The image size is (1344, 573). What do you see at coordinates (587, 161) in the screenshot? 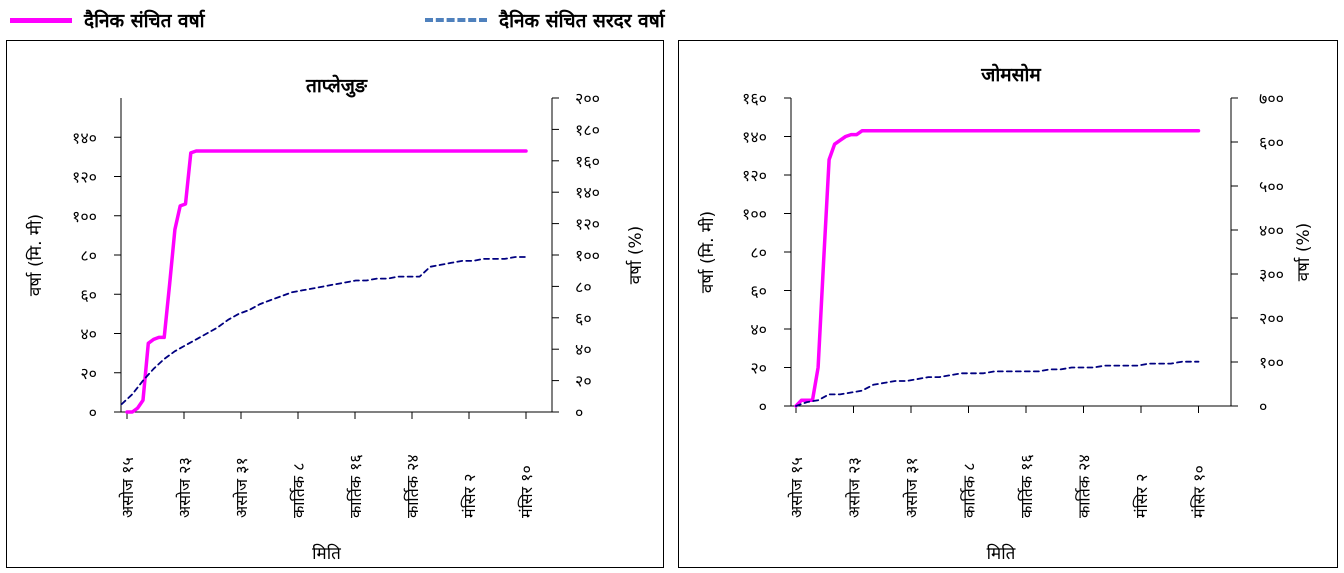
I see `y2-tick-label: १६०` at bounding box center [587, 161].